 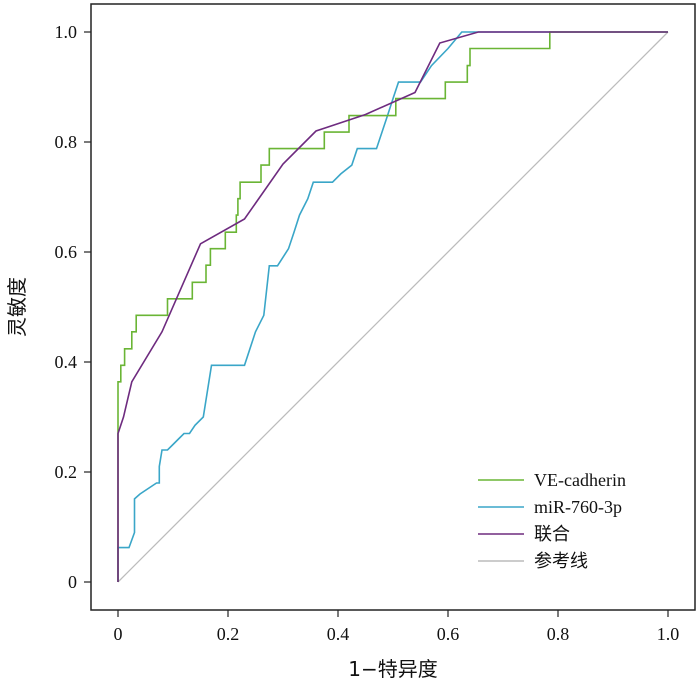 I want to click on x-tick-label: 0.4, so click(x=338, y=634).